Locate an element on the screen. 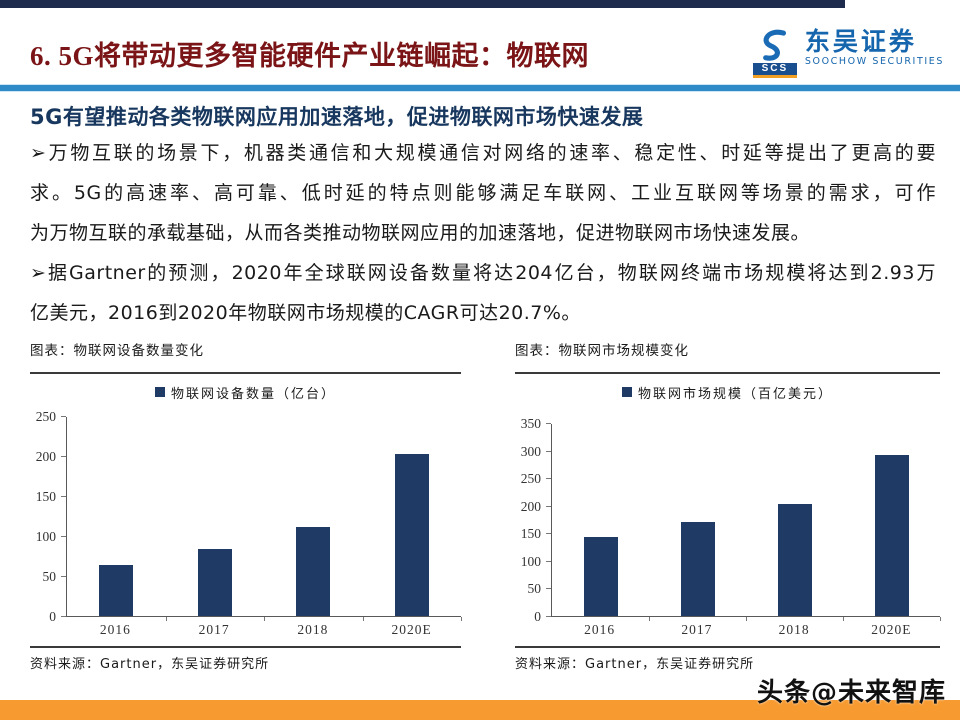 This screenshot has height=720, width=960. page-title: 6. 5G将带动更多智能硬件产业链崛起：物联网 is located at coordinates (310, 56).